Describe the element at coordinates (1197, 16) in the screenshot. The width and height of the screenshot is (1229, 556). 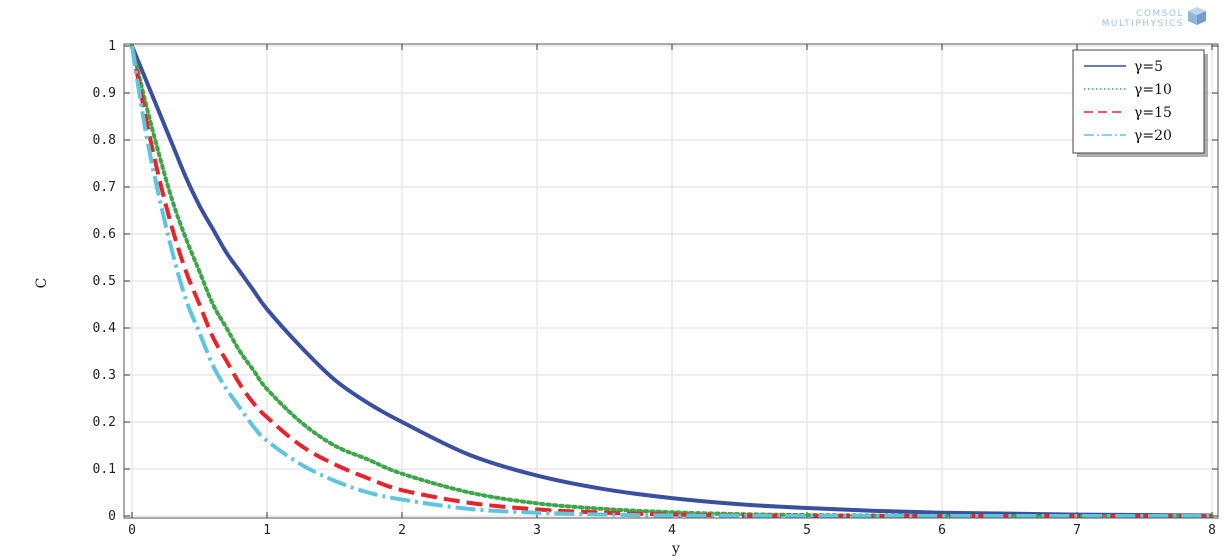
I see `comsol-cube-icon` at that location.